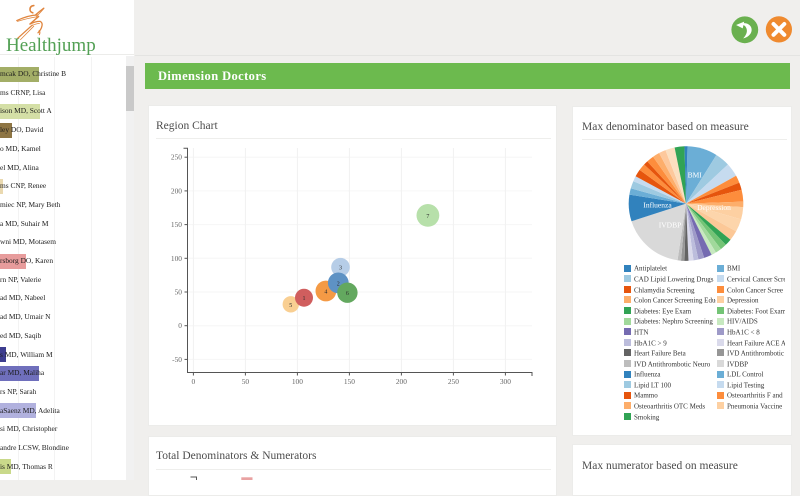 This screenshot has height=496, width=800. Describe the element at coordinates (340, 269) in the screenshot. I see `svg-text: 3` at that location.